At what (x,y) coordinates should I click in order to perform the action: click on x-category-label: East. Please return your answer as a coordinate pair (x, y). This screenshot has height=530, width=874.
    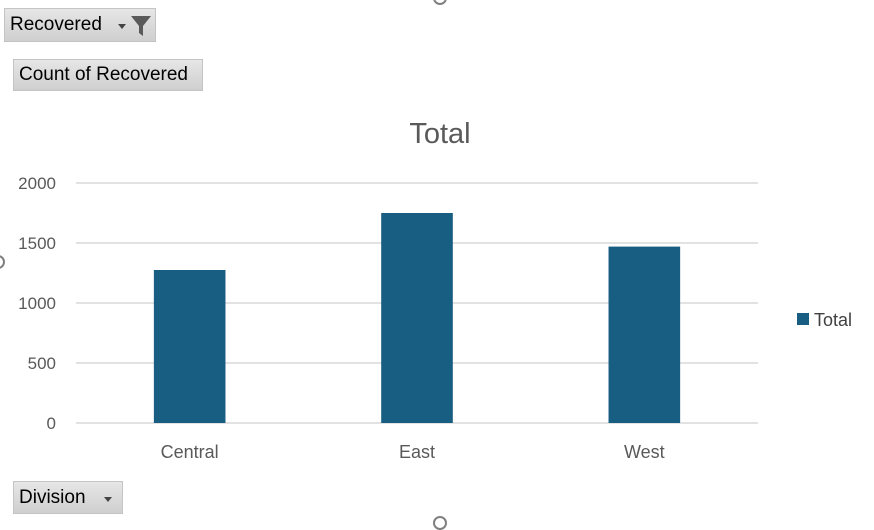
    Looking at the image, I should click on (417, 452).